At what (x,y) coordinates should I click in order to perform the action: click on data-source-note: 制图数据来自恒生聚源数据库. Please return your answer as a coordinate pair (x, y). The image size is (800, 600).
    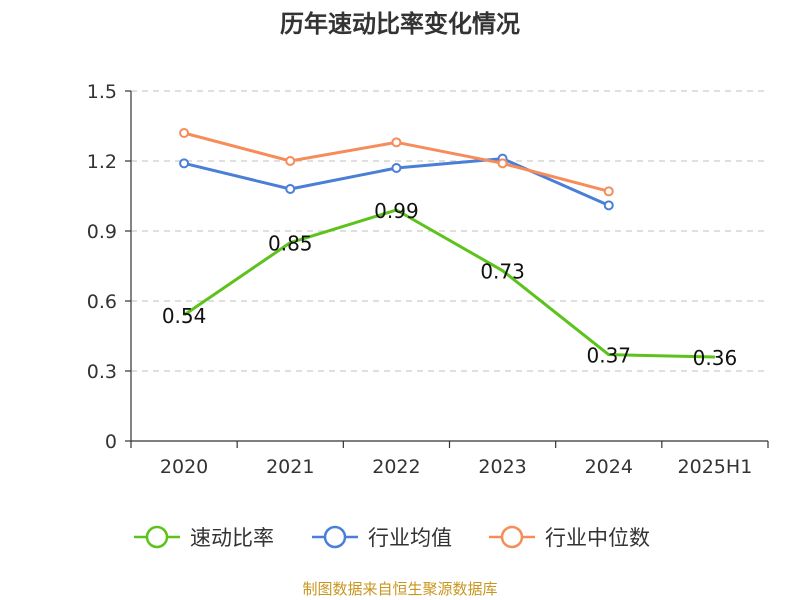
    Looking at the image, I should click on (400, 589).